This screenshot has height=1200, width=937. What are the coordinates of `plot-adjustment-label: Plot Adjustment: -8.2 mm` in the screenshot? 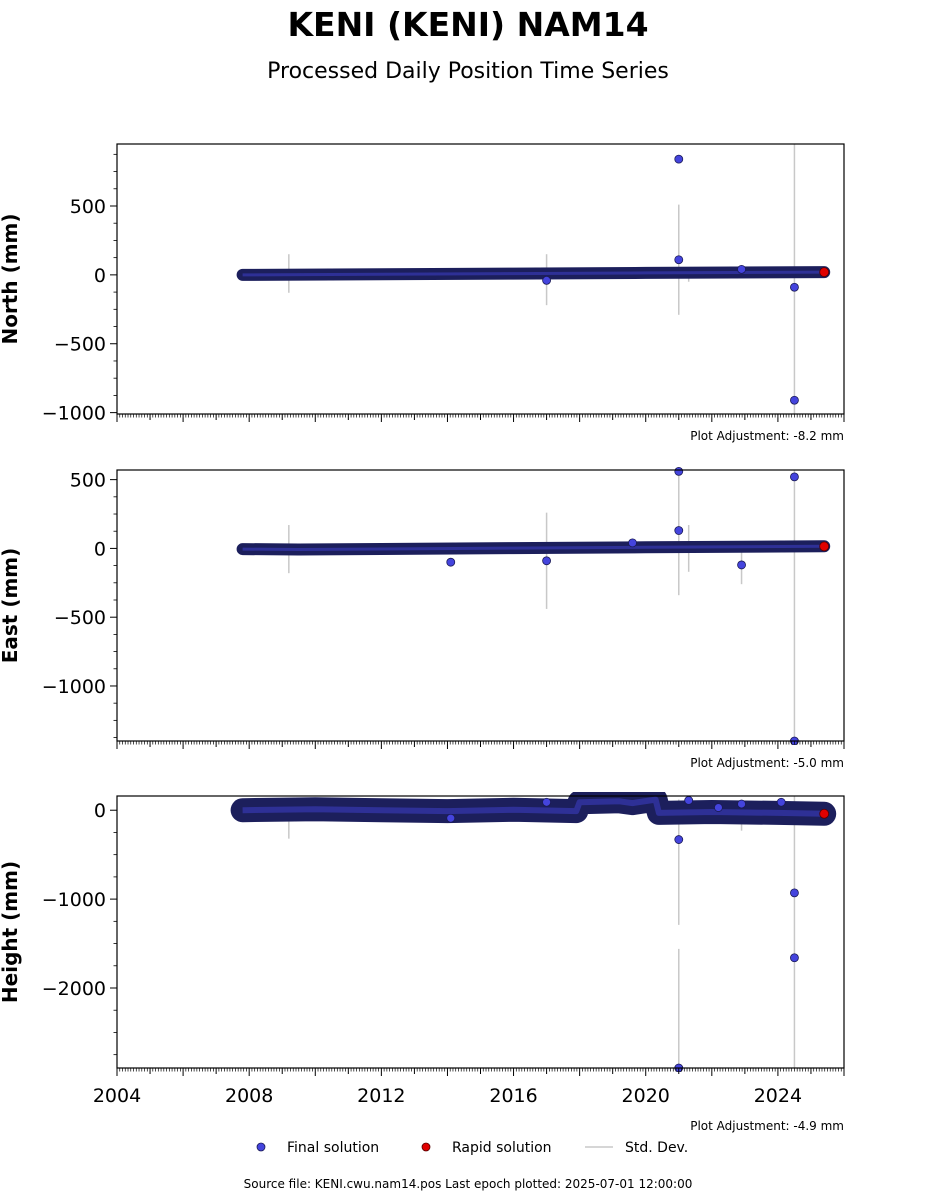 It's located at (767, 436).